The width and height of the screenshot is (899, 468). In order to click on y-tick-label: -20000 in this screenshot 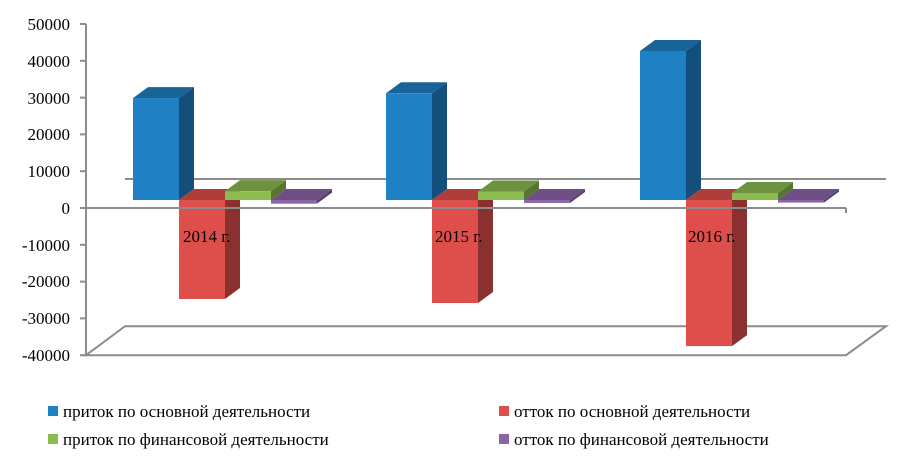, I will do `click(45, 281)`.